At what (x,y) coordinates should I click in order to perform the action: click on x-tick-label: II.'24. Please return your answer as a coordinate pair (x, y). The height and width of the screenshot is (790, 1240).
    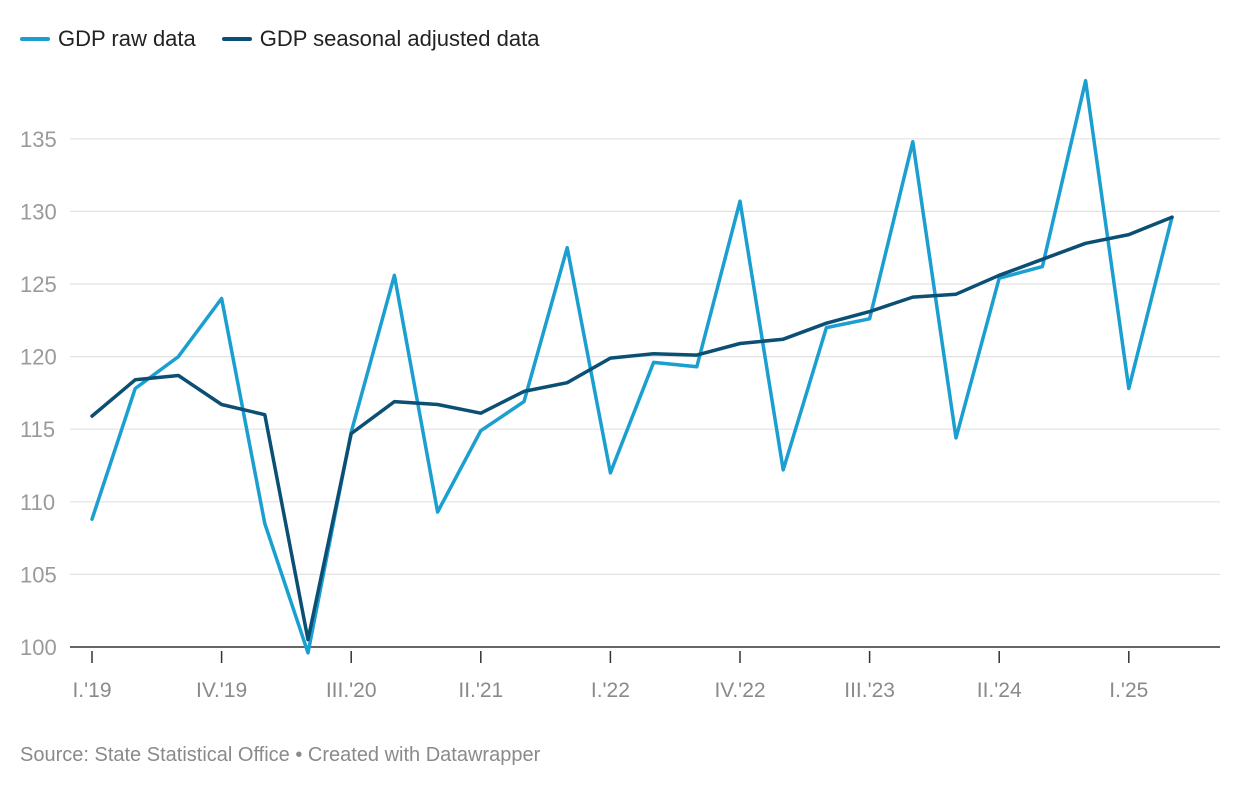
    Looking at the image, I should click on (999, 690).